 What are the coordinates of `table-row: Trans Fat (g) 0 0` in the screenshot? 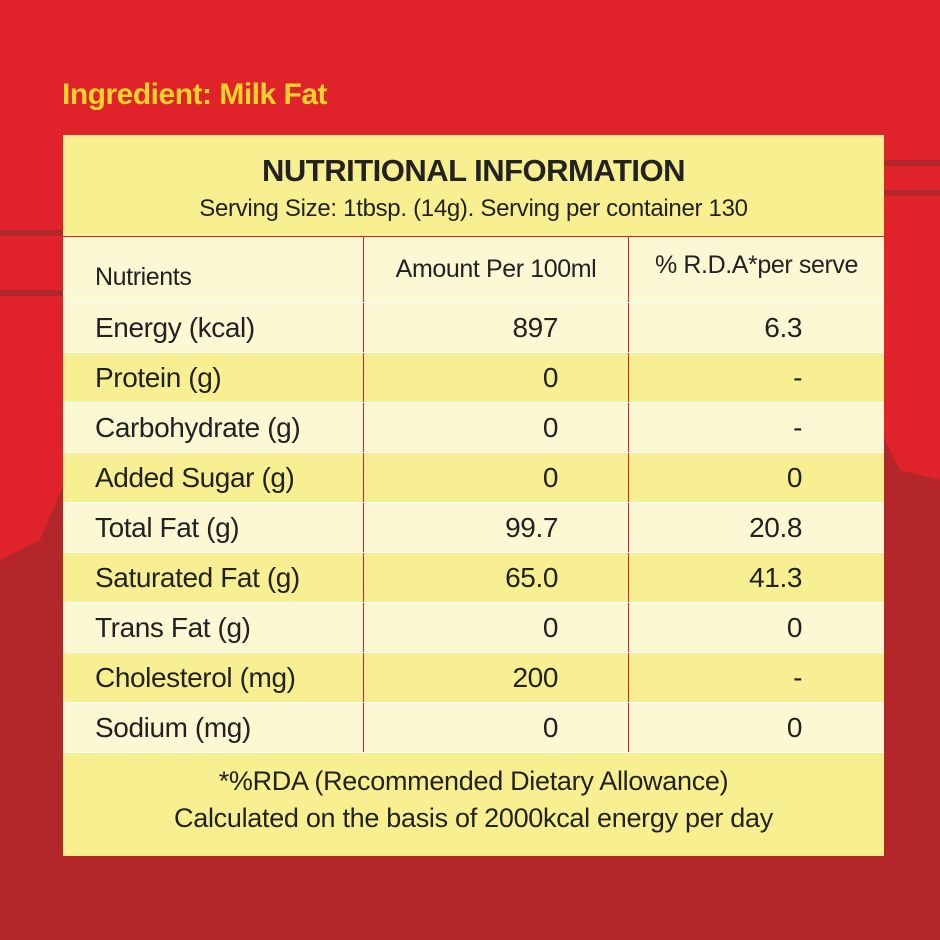 It's located at (473, 628).